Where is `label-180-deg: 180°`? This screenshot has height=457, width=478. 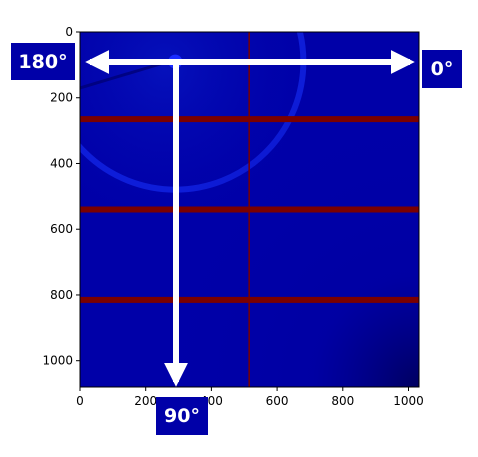
label-180-deg: 180° is located at coordinates (43, 61).